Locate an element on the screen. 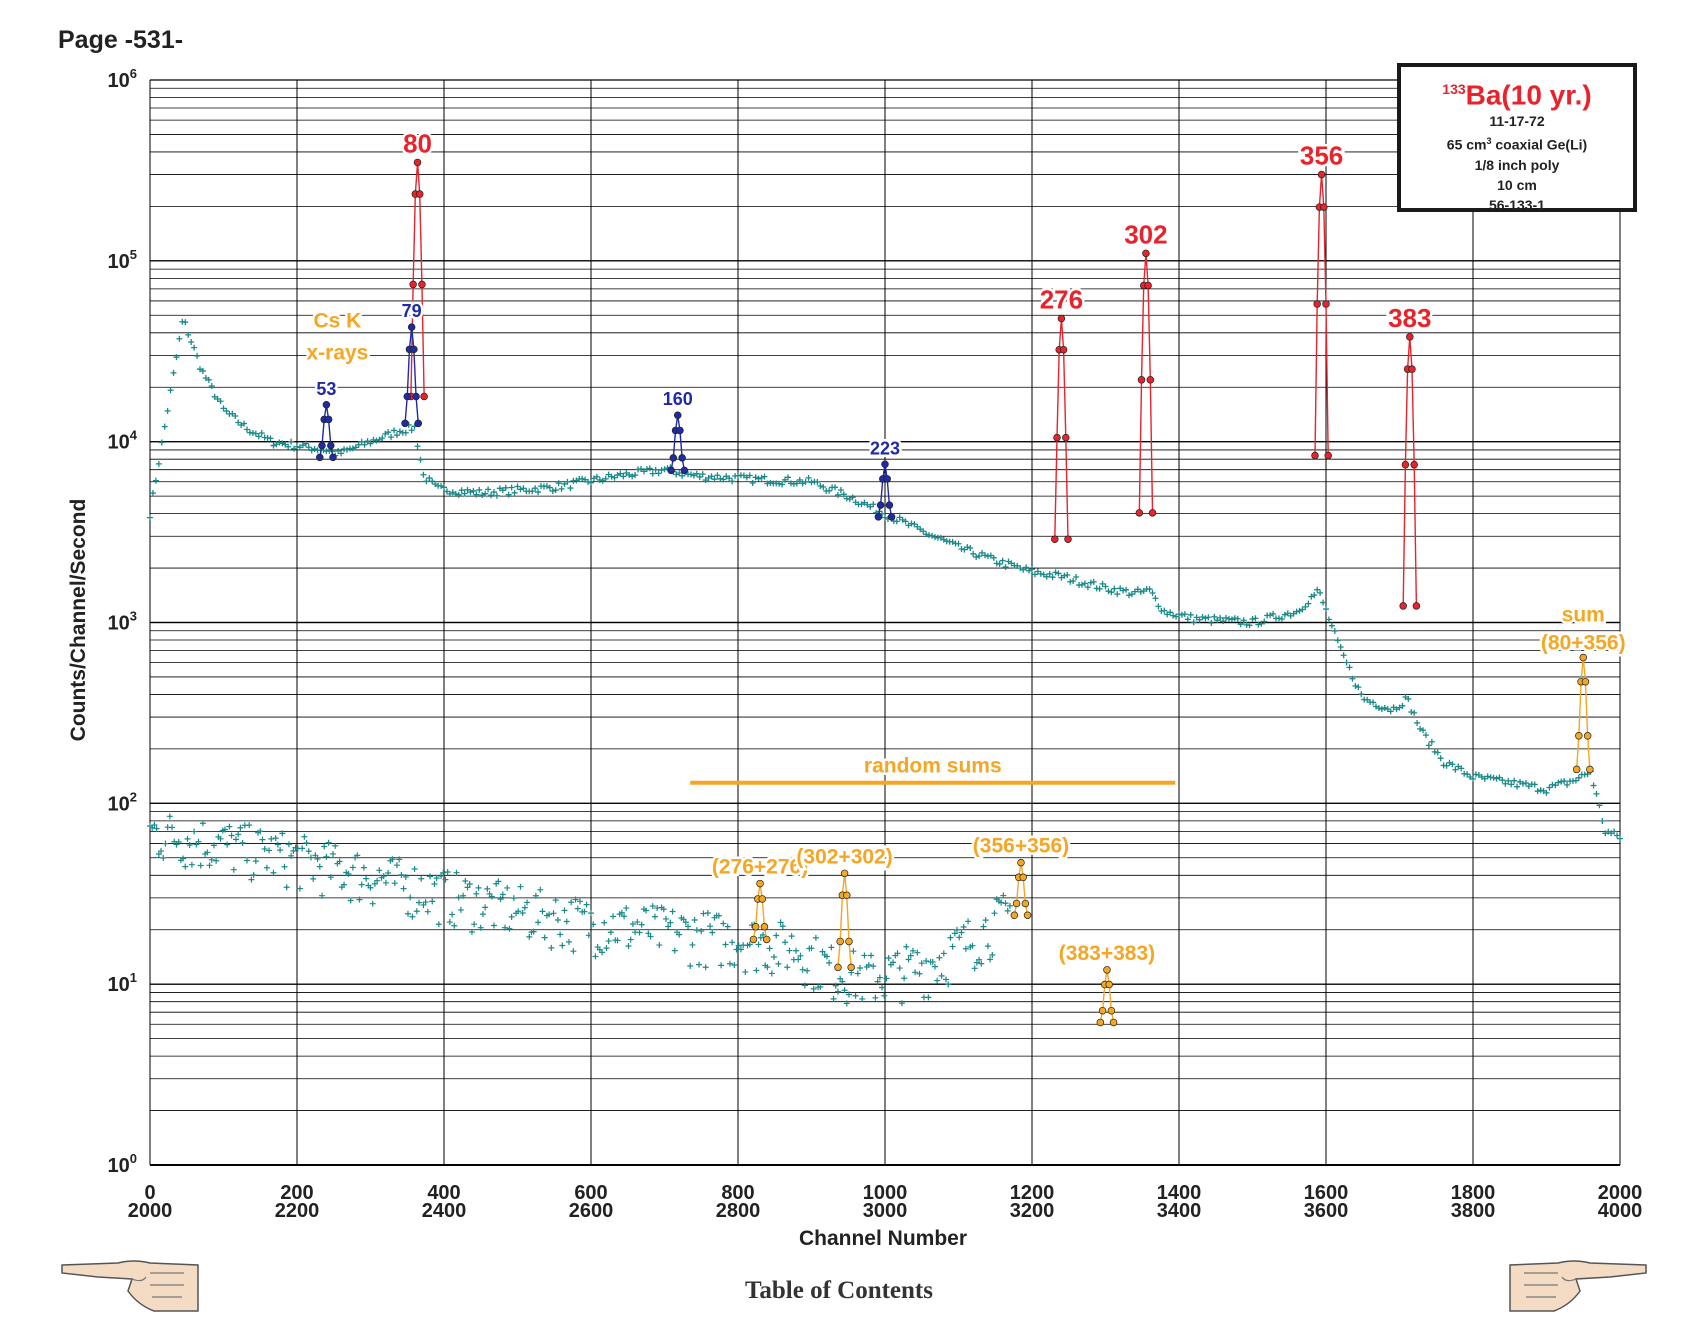 Image resolution: width=1705 pixels, height=1321 pixels. table-of-contents-link: Table of Contents is located at coordinates (839, 1290).